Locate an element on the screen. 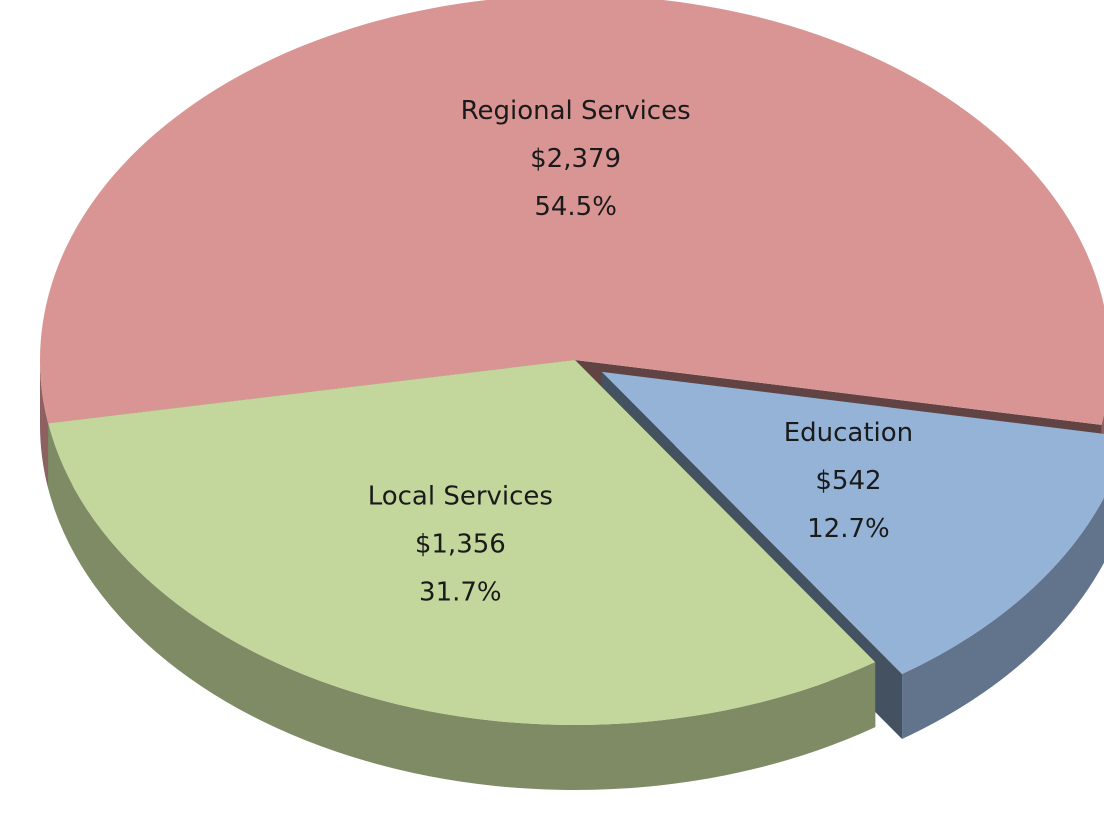 The height and width of the screenshot is (829, 1104). slice-value-label: $542 is located at coordinates (848, 481).